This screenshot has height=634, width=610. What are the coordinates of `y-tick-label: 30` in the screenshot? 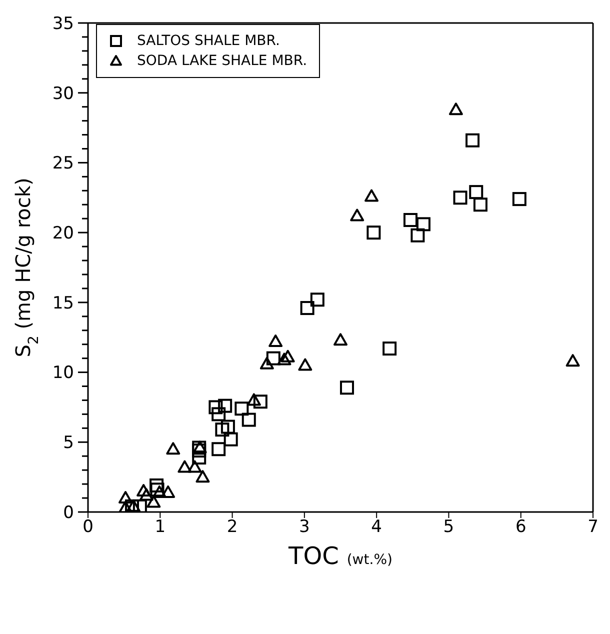 It's located at (63, 94).